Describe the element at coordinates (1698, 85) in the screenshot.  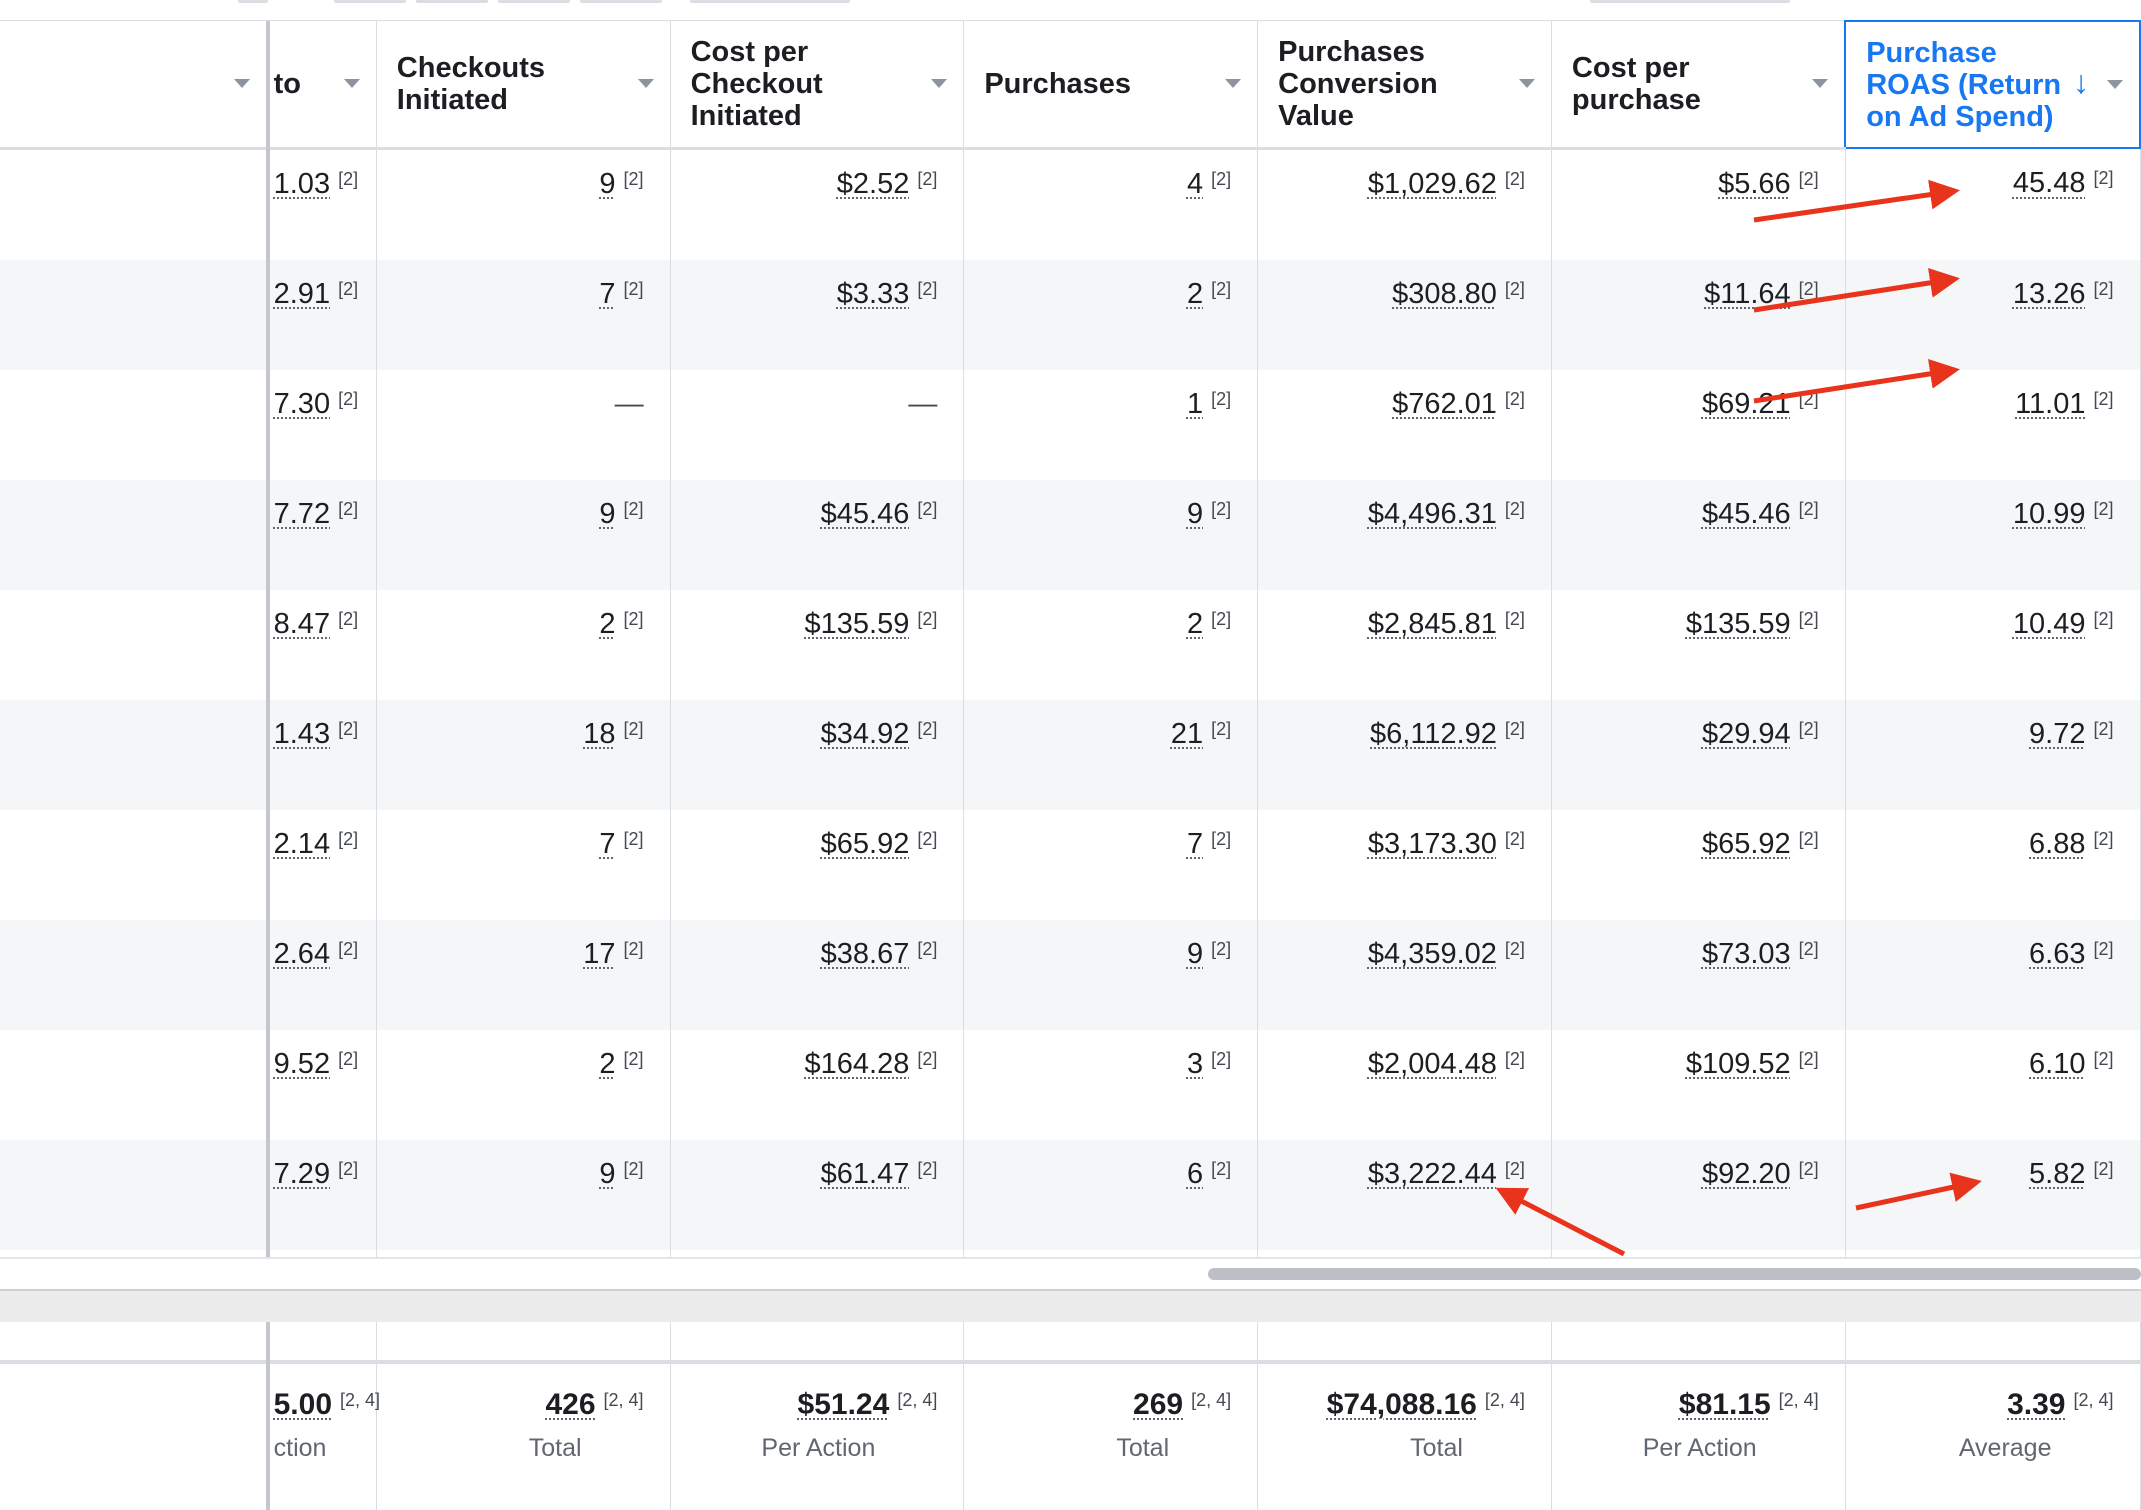
I see `column-header-cost-per-purchase: Cost per purchase` at that location.